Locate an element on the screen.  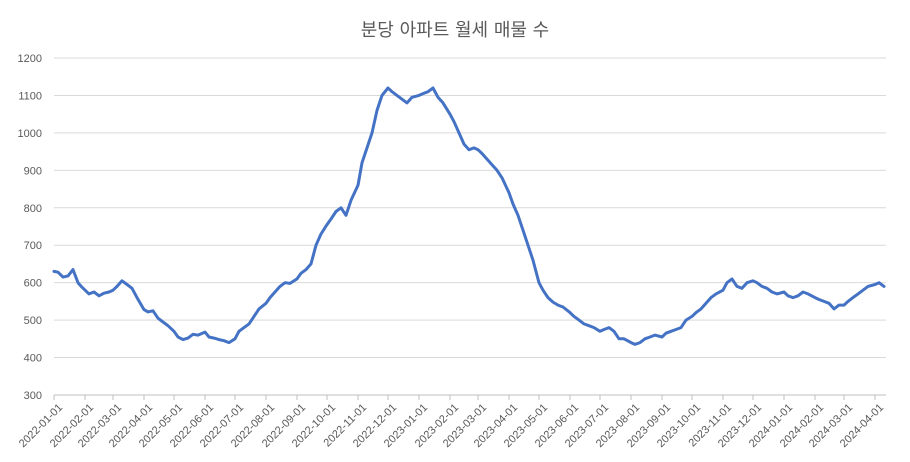
y-tick-label: 300 is located at coordinates (33, 396).